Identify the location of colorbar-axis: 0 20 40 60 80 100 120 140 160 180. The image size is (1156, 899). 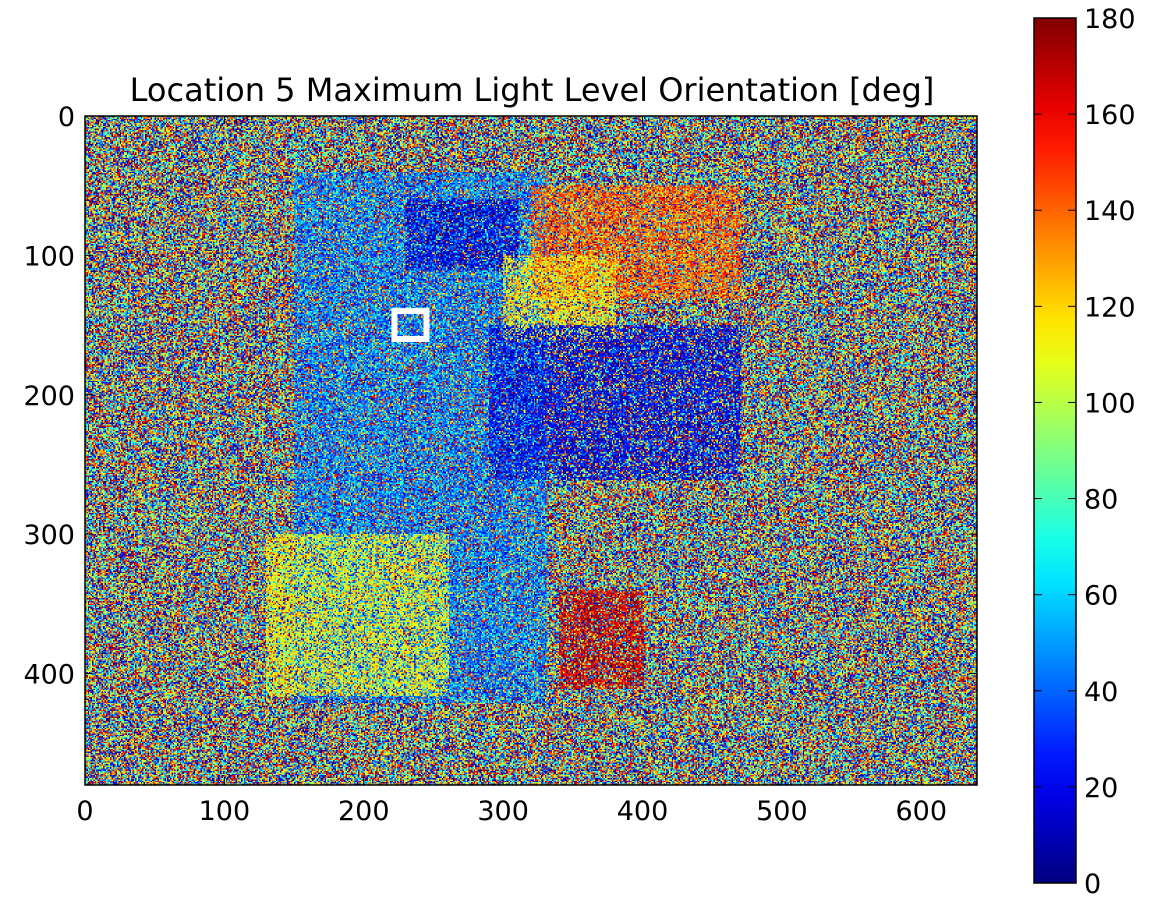
(1085, 451).